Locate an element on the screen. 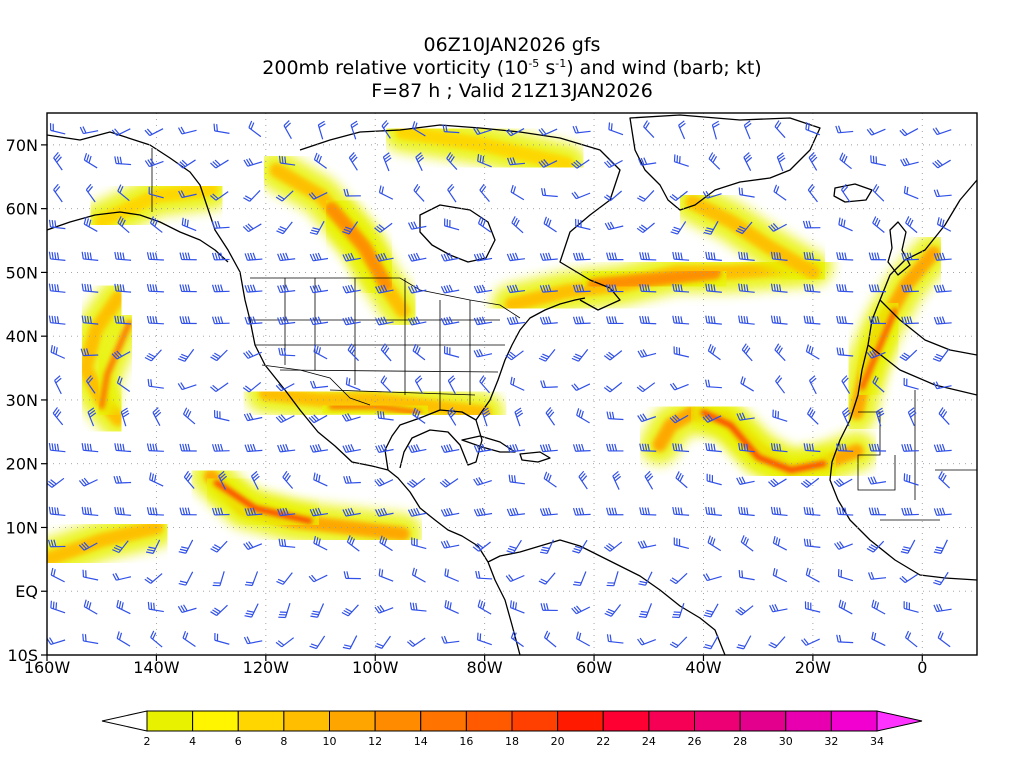 The width and height of the screenshot is (1024, 768). colorbar: 2 4 6 8 10 12 14 16 18 20 22 24 26 28 30 32 34 is located at coordinates (512, 729).